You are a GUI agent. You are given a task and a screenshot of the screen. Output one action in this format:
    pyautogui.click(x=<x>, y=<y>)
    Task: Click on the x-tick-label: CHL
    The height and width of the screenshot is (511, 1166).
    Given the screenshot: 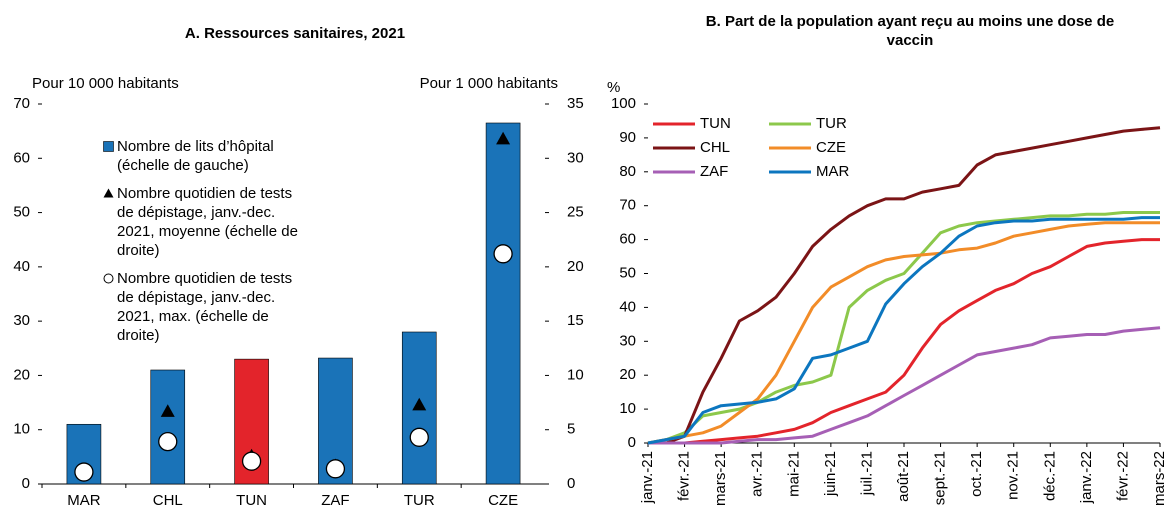 What is the action you would take?
    pyautogui.click(x=168, y=500)
    